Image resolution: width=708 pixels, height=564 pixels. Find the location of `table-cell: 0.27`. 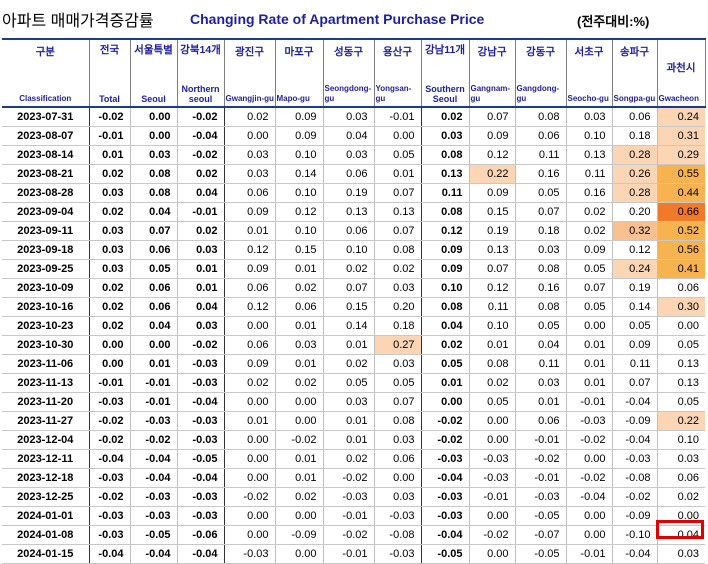

table-cell: 0.27 is located at coordinates (397, 345).